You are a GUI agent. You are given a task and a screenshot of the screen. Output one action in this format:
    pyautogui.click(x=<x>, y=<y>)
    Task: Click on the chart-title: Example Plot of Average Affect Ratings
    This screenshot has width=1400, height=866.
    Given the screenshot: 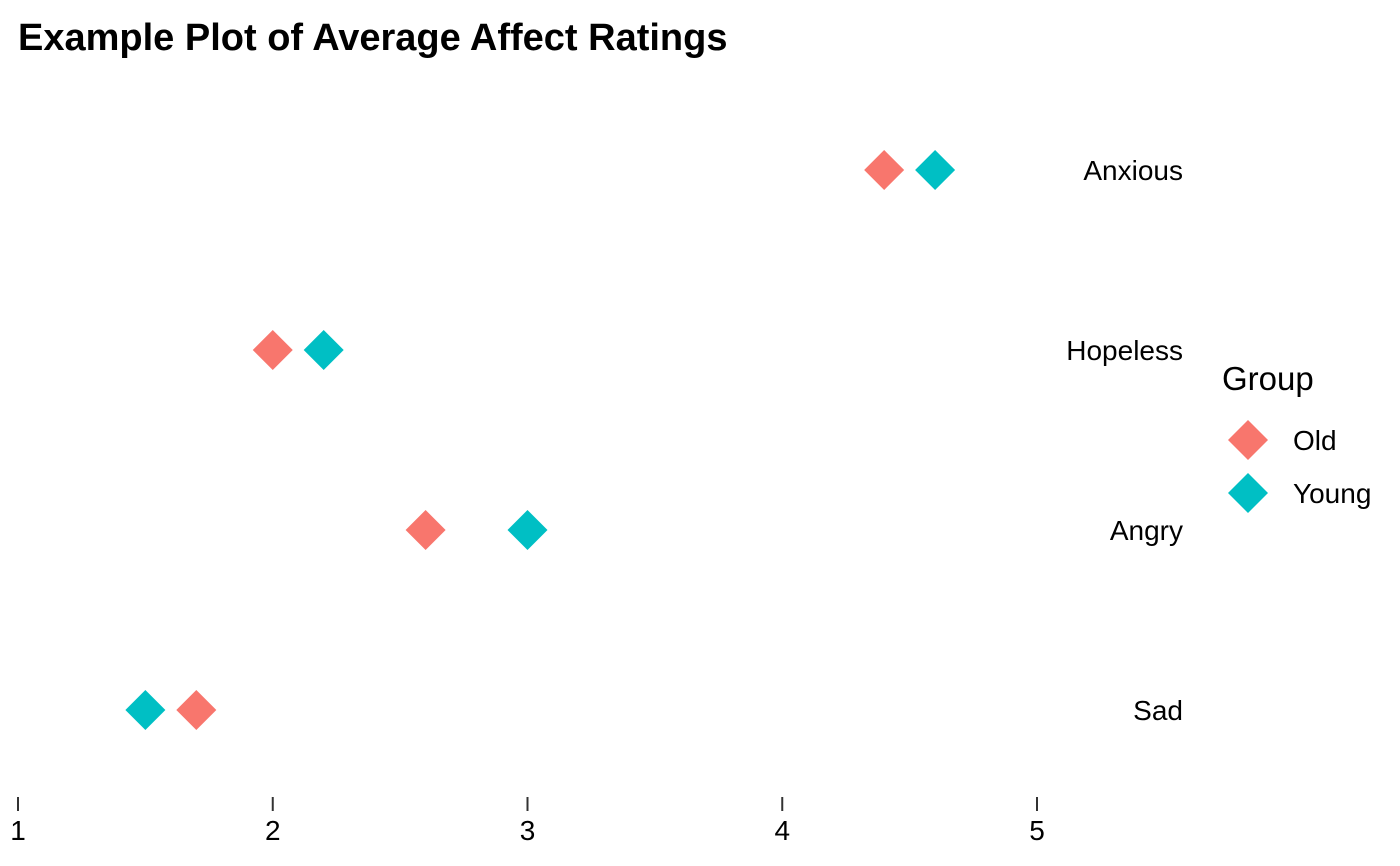 What is the action you would take?
    pyautogui.click(x=373, y=38)
    